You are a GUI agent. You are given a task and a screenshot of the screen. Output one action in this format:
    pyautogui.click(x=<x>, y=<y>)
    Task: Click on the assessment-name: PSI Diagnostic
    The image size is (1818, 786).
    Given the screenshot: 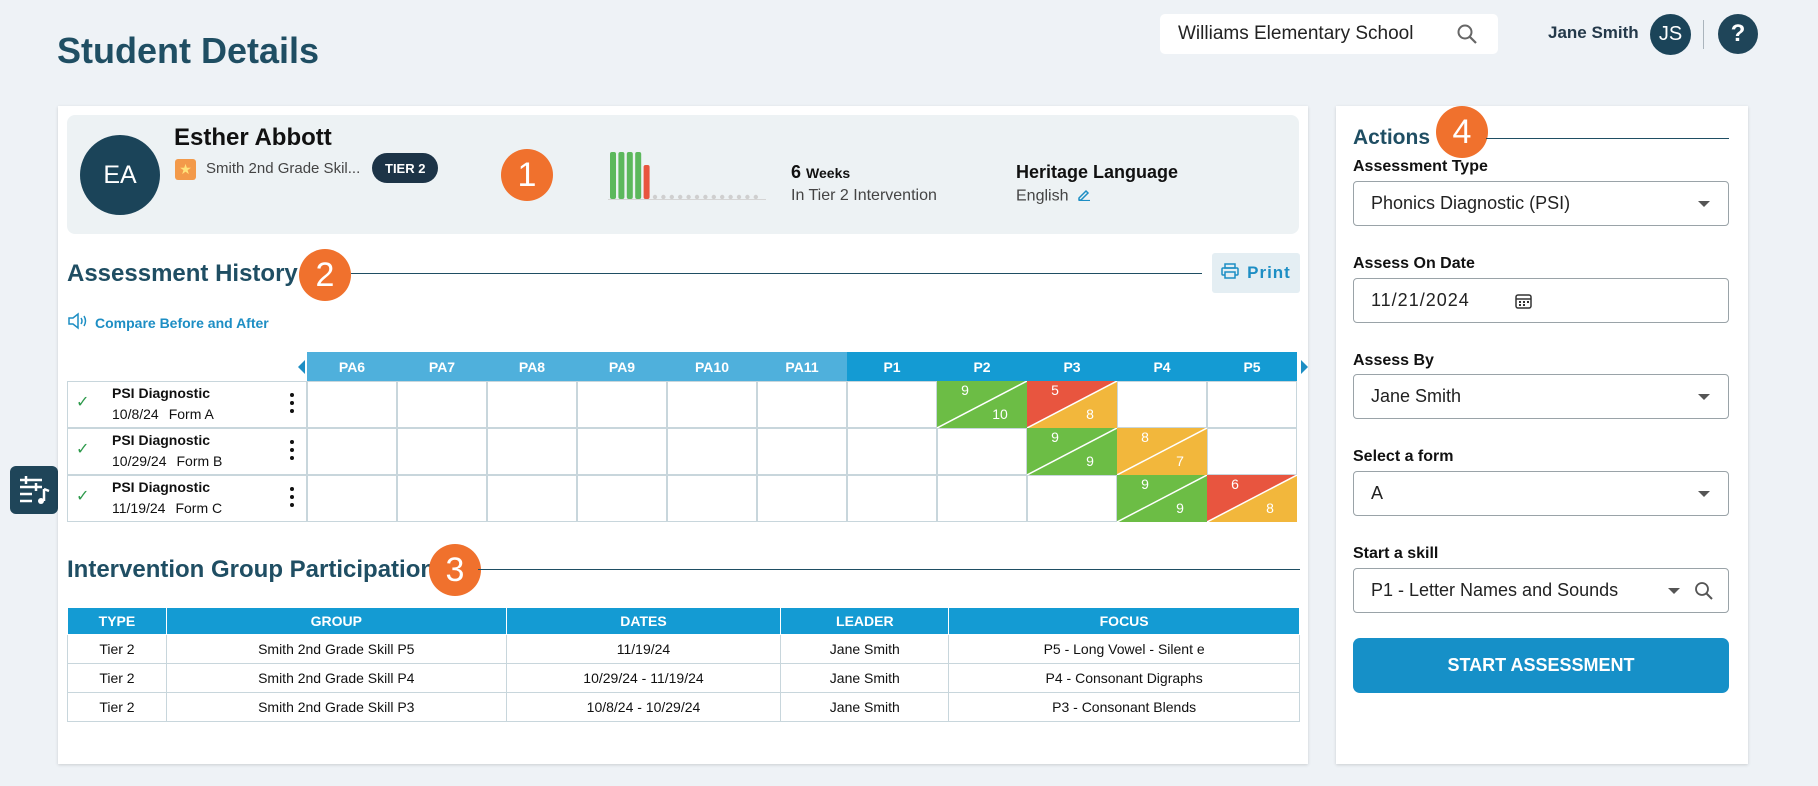 What is the action you would take?
    pyautogui.click(x=161, y=487)
    